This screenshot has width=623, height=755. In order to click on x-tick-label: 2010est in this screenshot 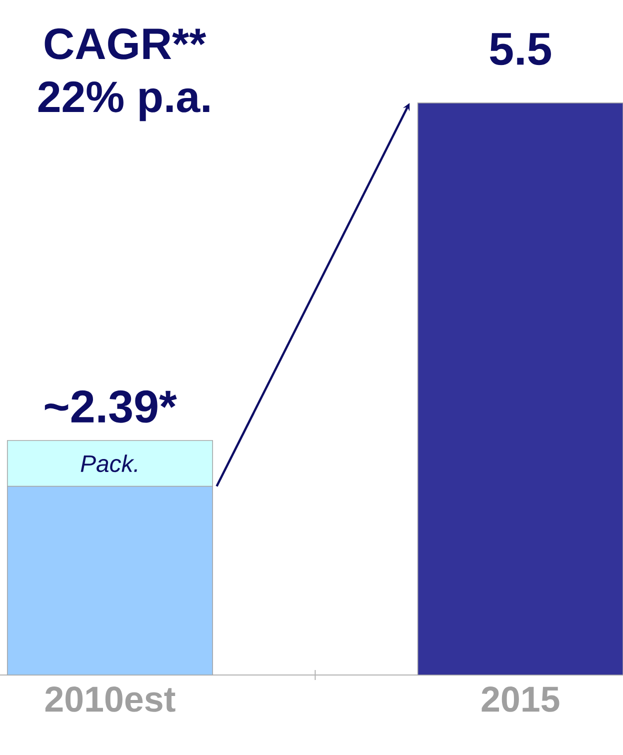, I will do `click(110, 699)`.